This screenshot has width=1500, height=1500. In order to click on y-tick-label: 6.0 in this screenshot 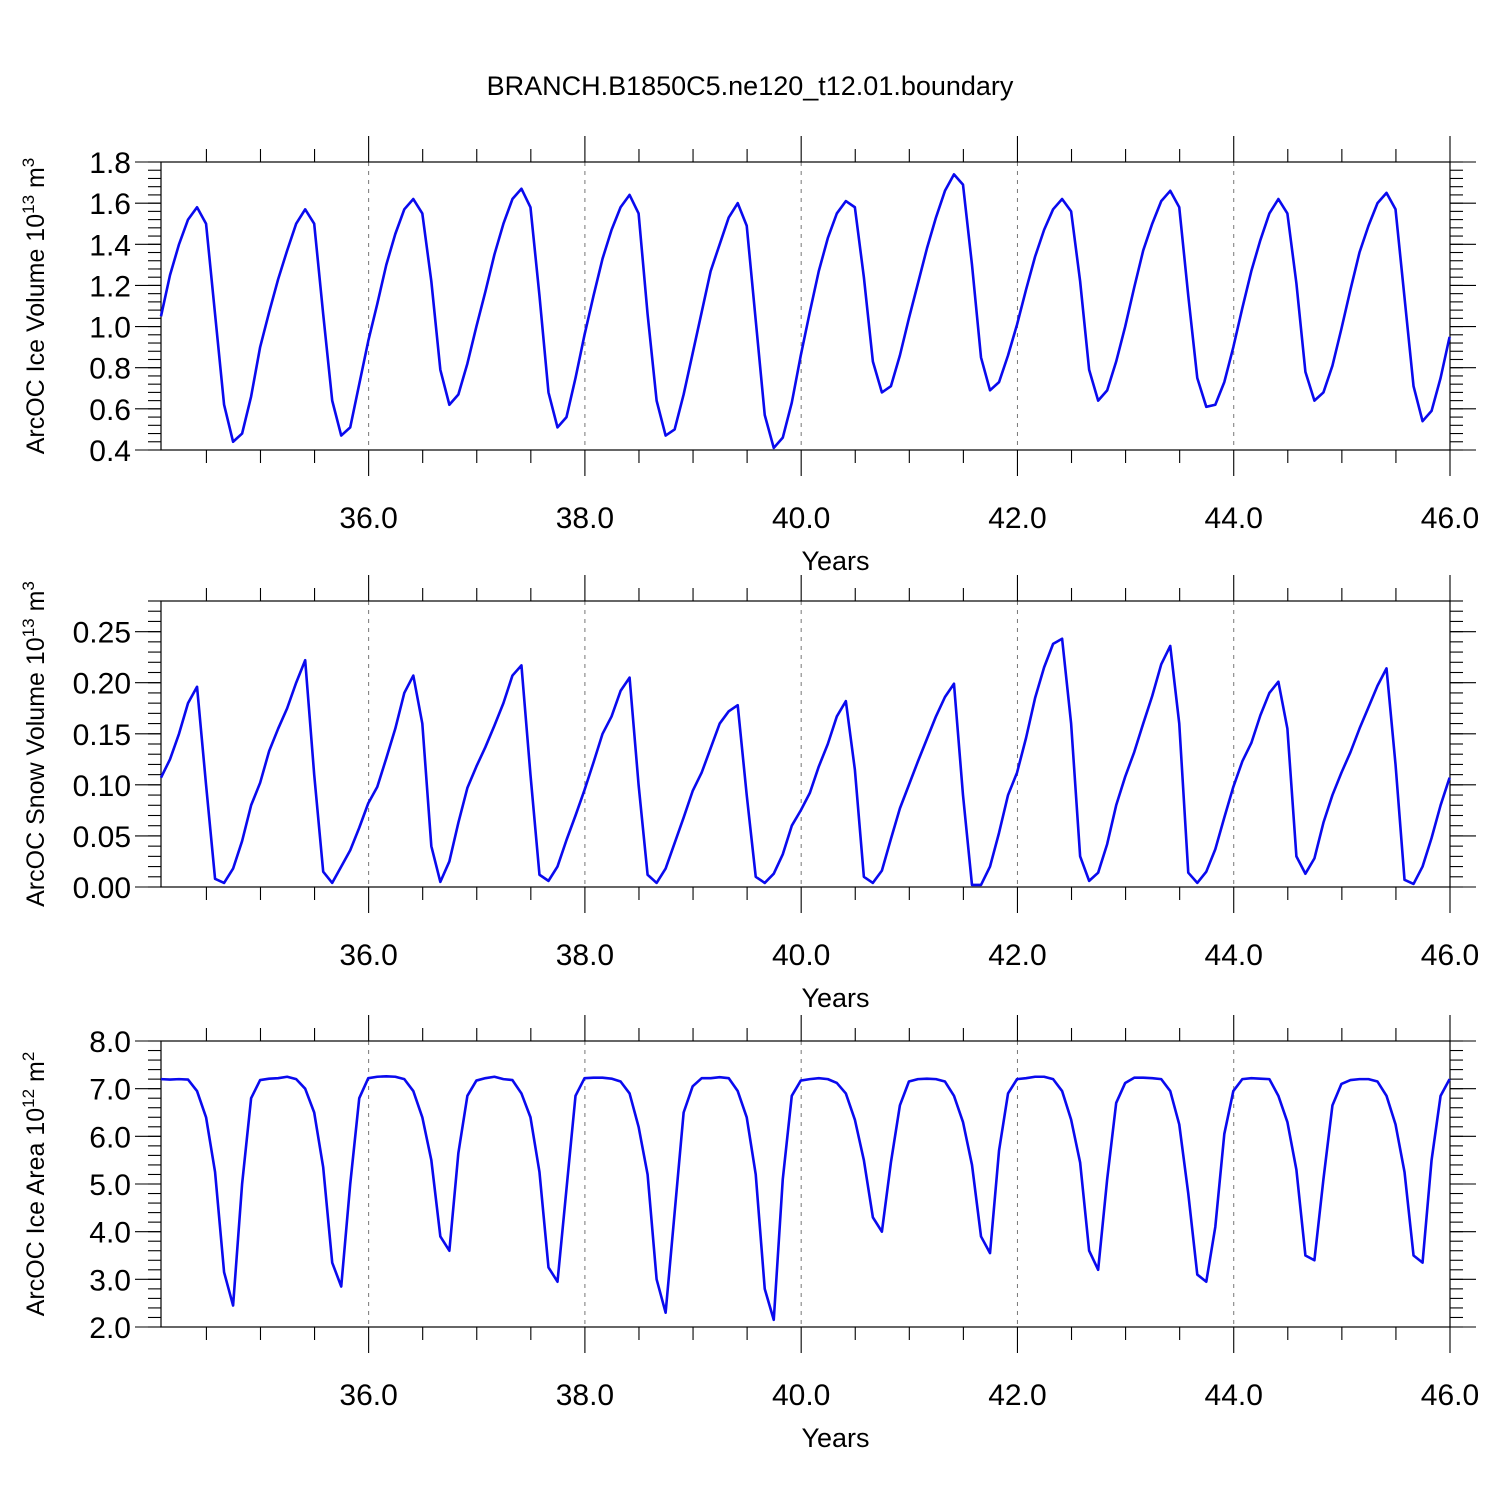, I will do `click(110, 1137)`.